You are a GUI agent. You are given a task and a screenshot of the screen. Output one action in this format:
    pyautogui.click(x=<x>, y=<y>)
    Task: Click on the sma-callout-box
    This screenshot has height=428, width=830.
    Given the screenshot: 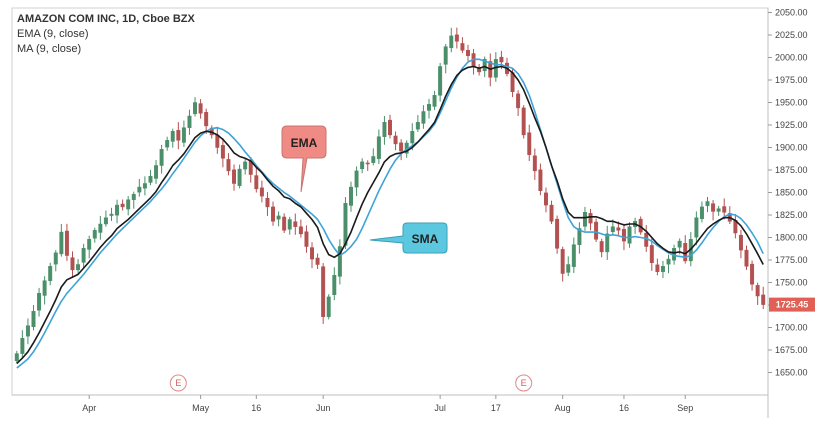 What is the action you would take?
    pyautogui.click(x=408, y=238)
    